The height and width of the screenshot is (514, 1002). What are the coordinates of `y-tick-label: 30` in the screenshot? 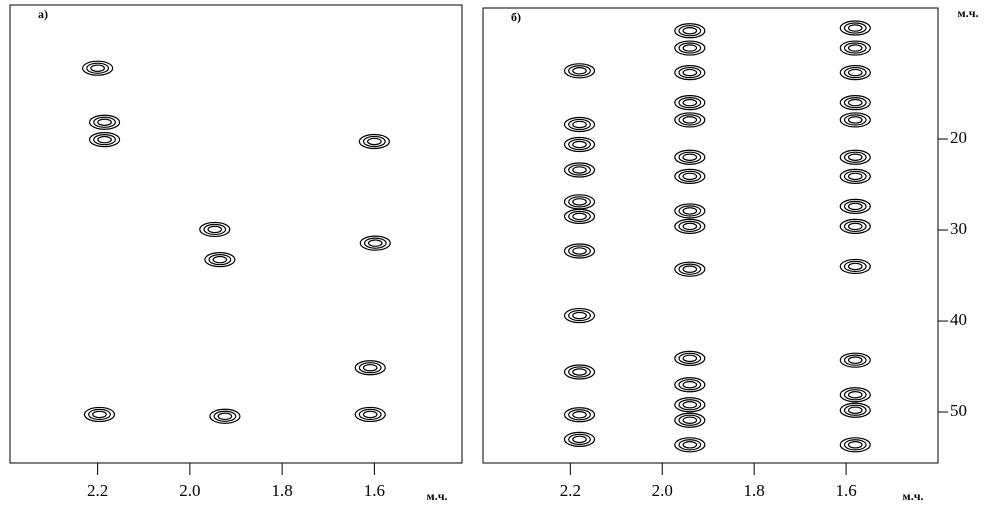 It's located at (958, 228).